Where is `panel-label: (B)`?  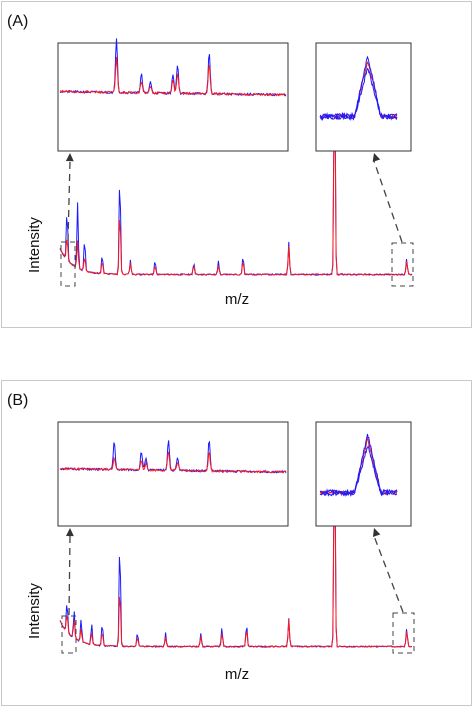 panel-label: (B) is located at coordinates (17, 400).